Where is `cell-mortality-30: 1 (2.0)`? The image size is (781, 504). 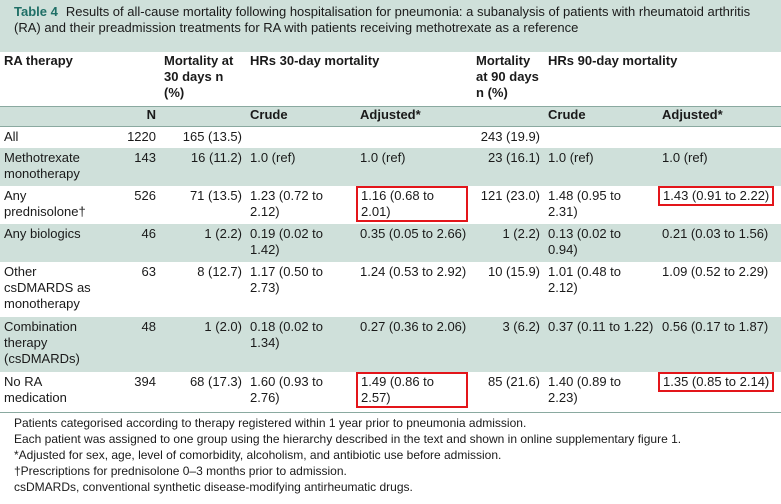
cell-mortality-30: 1 (2.0) is located at coordinates (203, 344).